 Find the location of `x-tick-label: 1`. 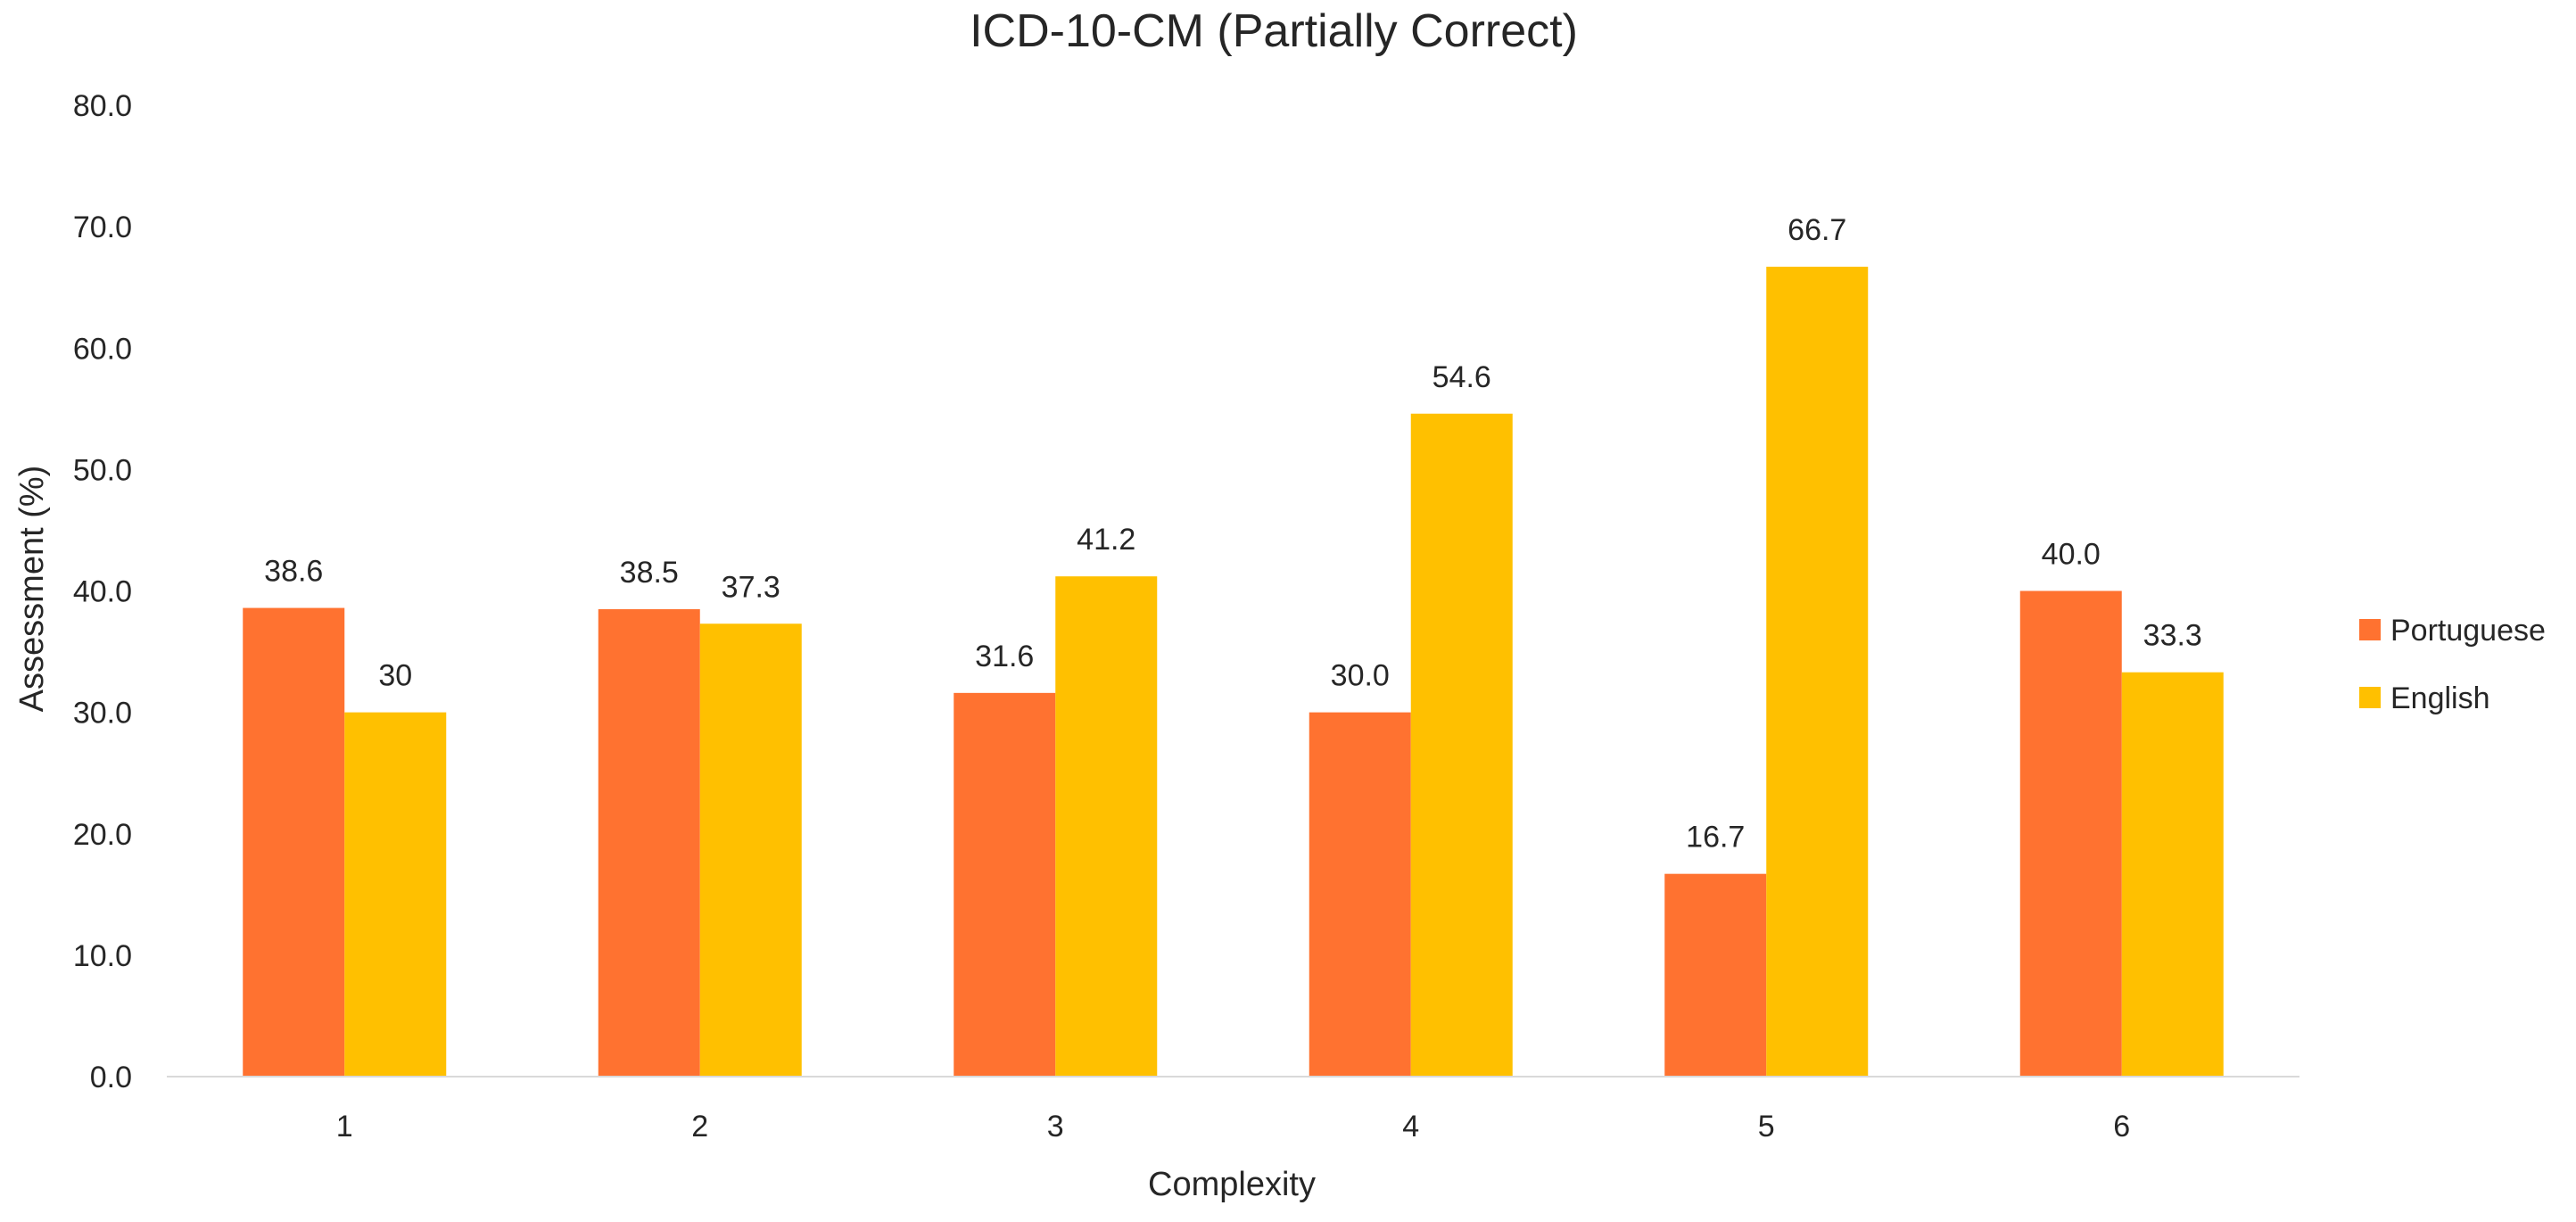

x-tick-label: 1 is located at coordinates (344, 1127).